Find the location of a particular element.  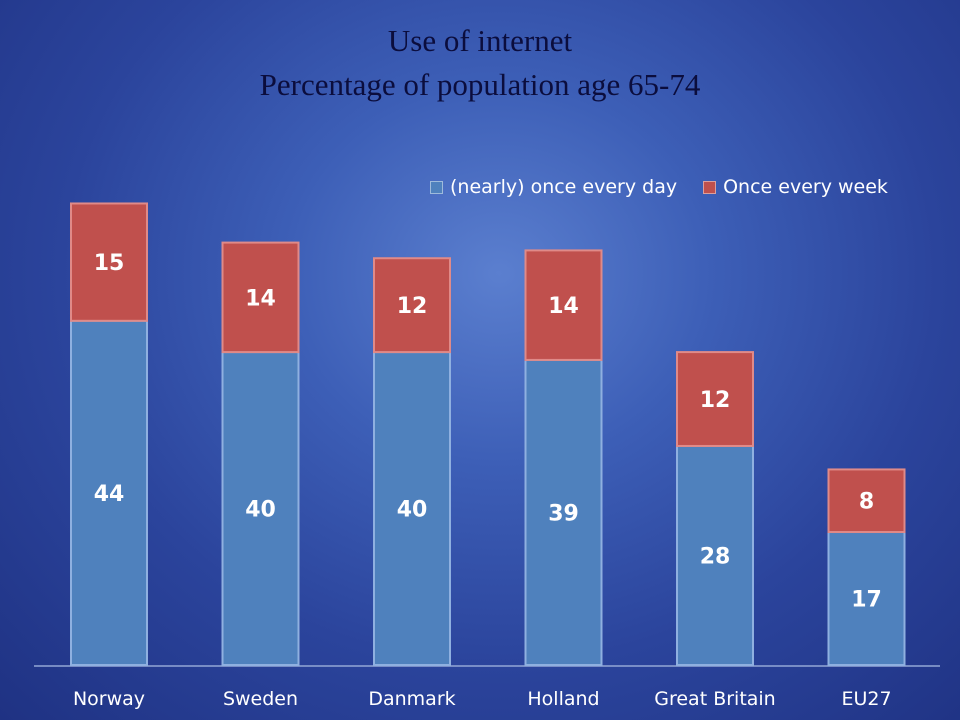

chart-legend: (nearly) once every day Once every week is located at coordinates (672, 187).